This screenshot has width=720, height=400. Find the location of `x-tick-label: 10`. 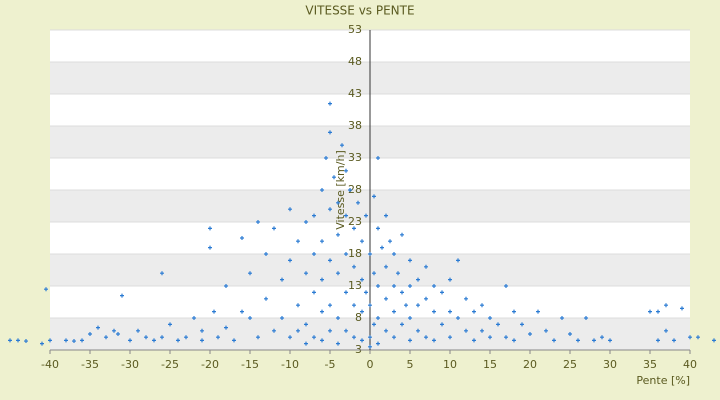

x-tick-label: 10 is located at coordinates (450, 364).